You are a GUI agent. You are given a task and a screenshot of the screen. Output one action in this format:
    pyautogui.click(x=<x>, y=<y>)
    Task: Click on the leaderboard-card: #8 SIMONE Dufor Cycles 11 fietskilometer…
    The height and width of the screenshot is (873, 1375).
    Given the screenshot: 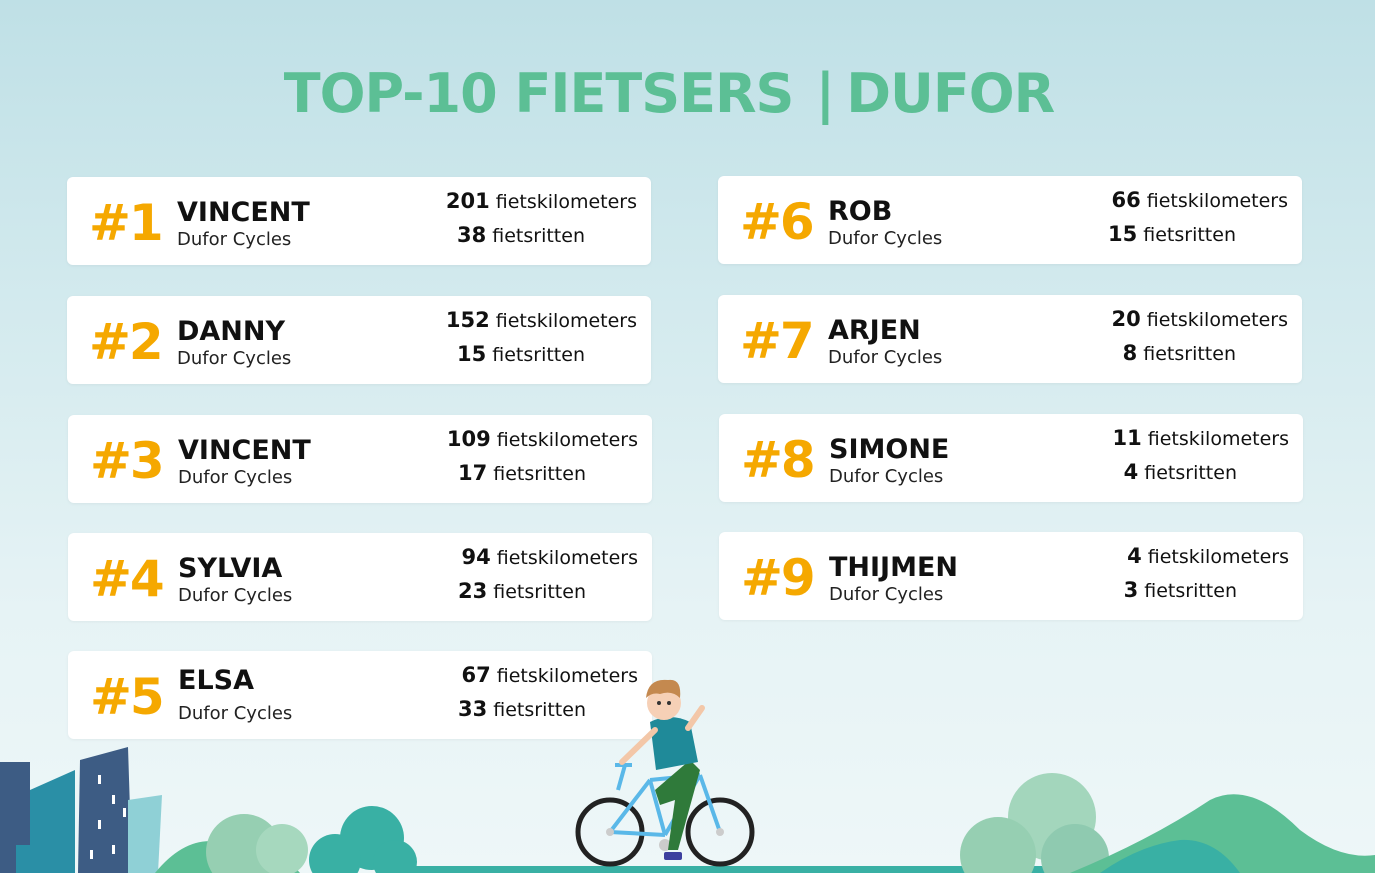 What is the action you would take?
    pyautogui.click(x=1011, y=458)
    